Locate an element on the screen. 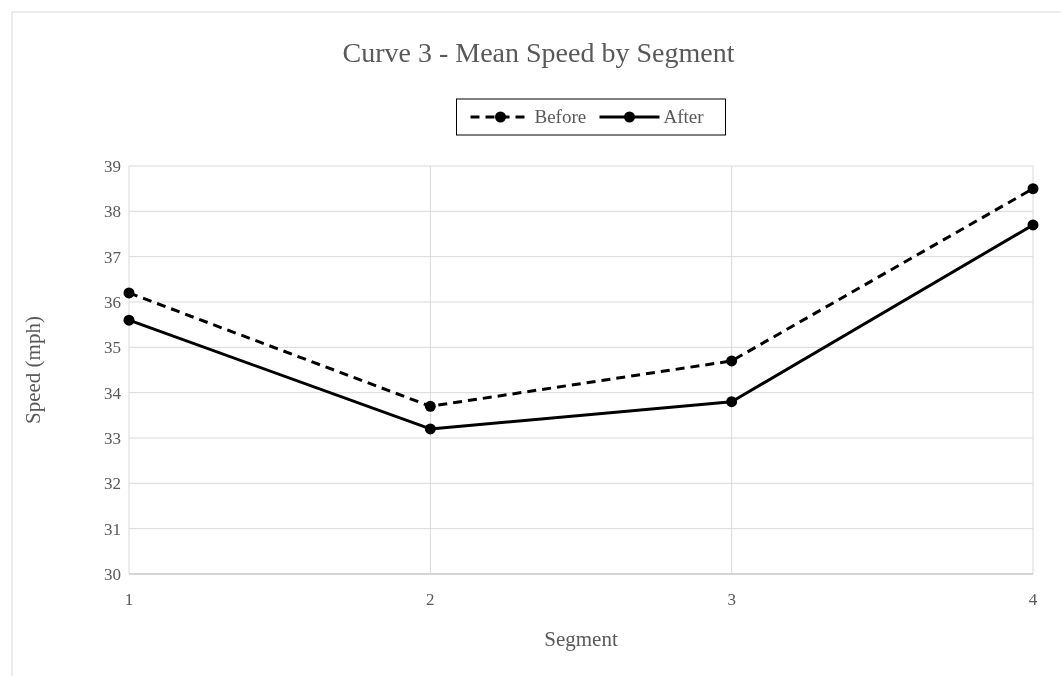  y-tick-label: 37 is located at coordinates (113, 257).